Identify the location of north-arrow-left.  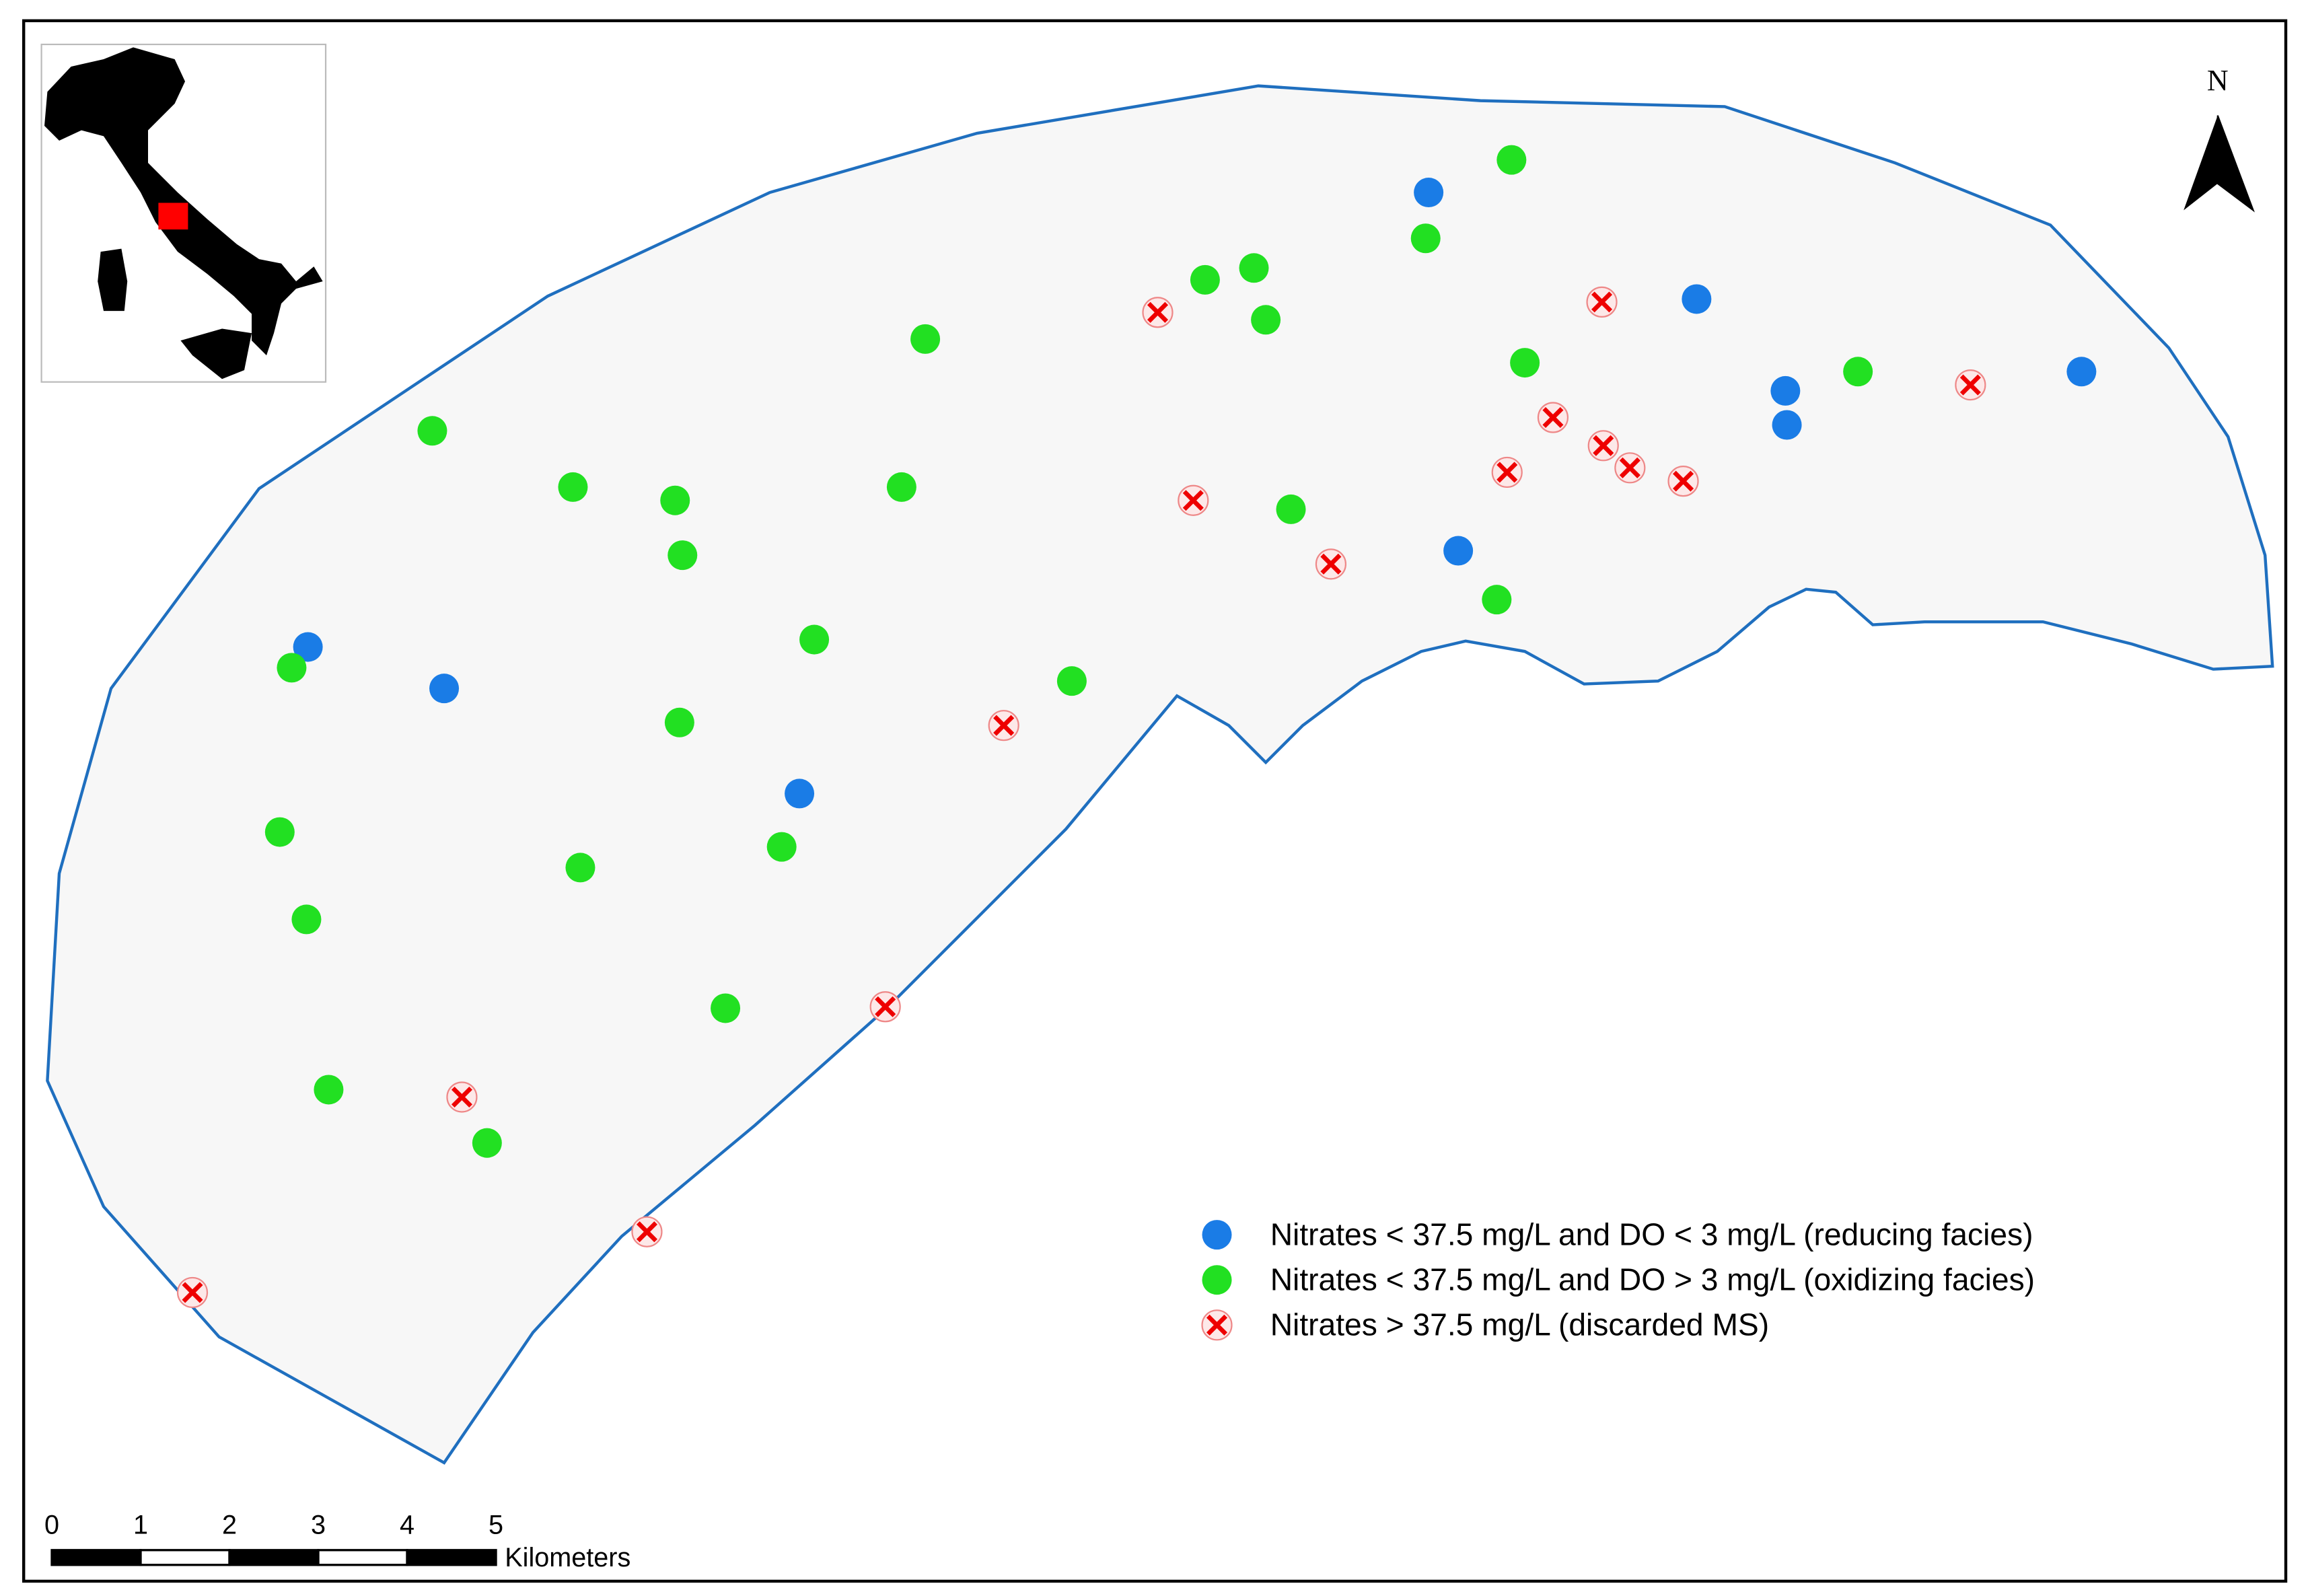
(2201, 163).